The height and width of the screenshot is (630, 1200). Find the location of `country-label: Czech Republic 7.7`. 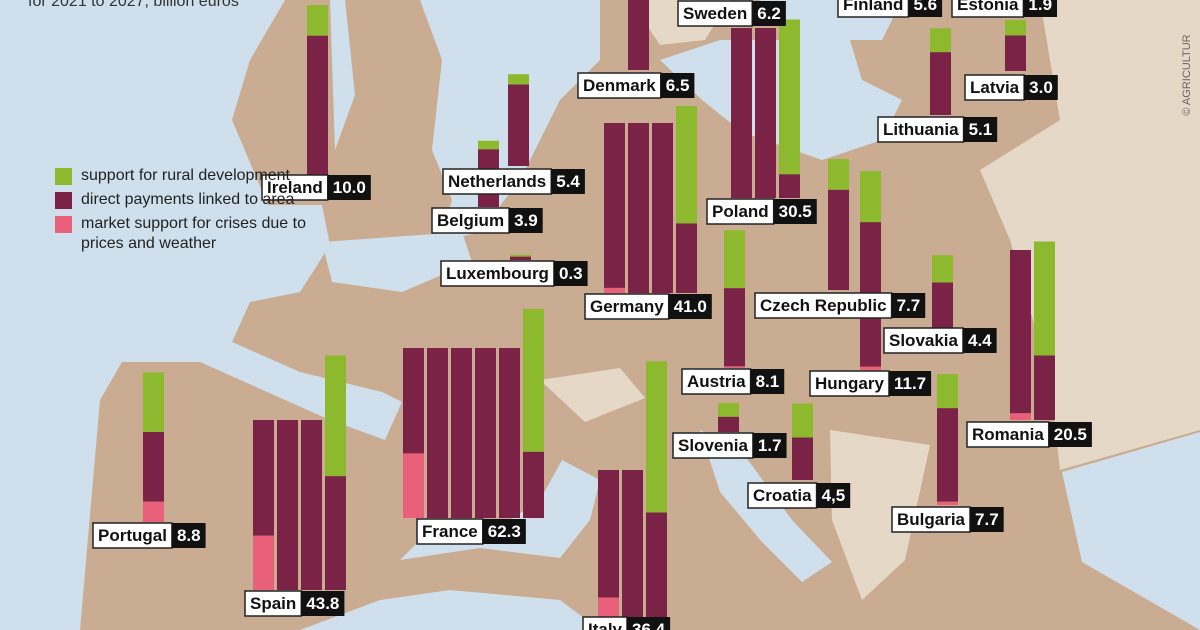

country-label: Czech Republic 7.7 is located at coordinates (840, 305).